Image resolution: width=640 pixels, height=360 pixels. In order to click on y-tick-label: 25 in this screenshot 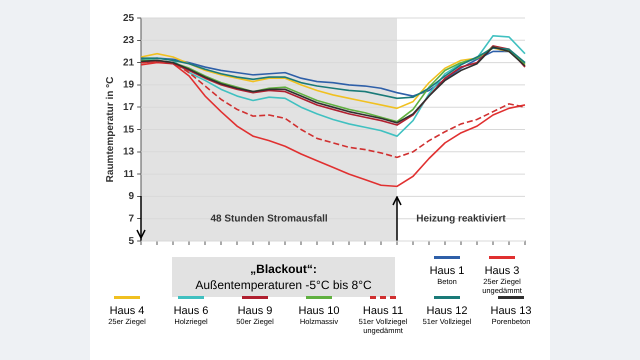, I will do `click(129, 18)`.